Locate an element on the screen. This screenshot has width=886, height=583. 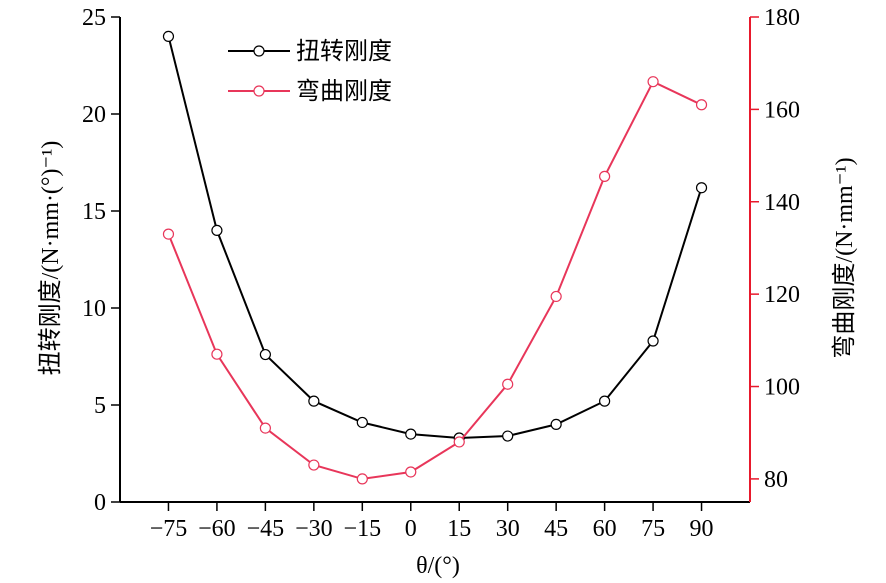
legend-marker-bending is located at coordinates (259, 91).